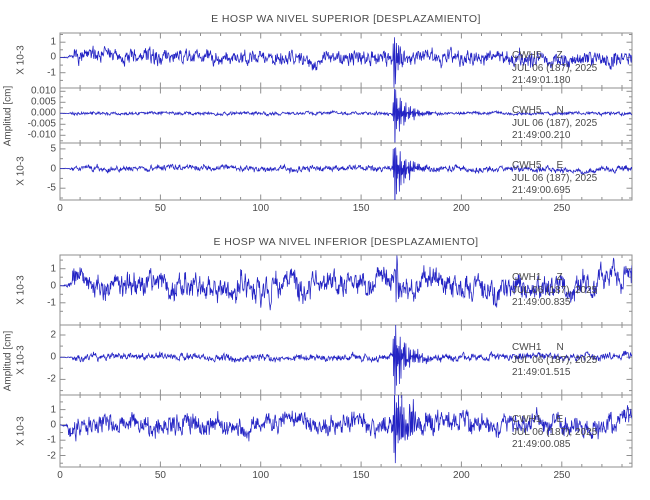 This screenshot has width=650, height=500. I want to click on trace-time: 21:49:00.835, so click(541, 302).